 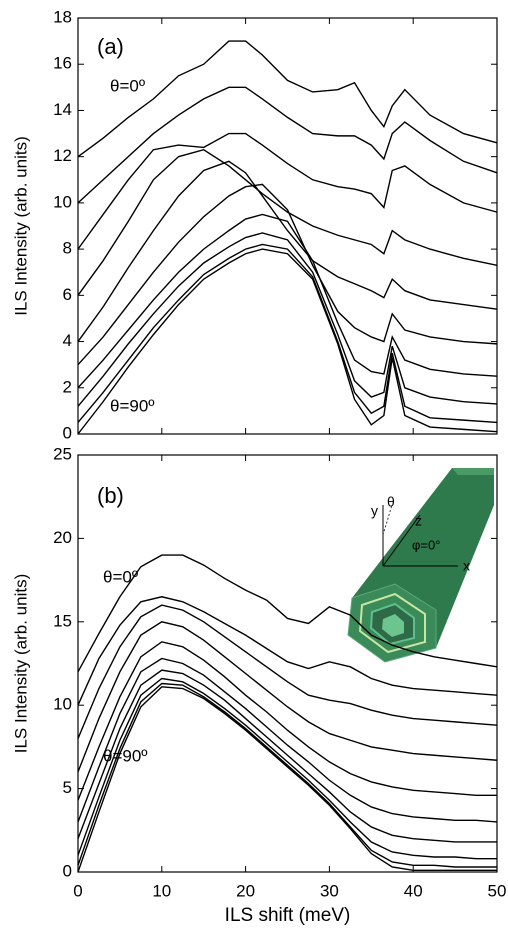 What do you see at coordinates (67, 294) in the screenshot?
I see `y-tick-label: 6` at bounding box center [67, 294].